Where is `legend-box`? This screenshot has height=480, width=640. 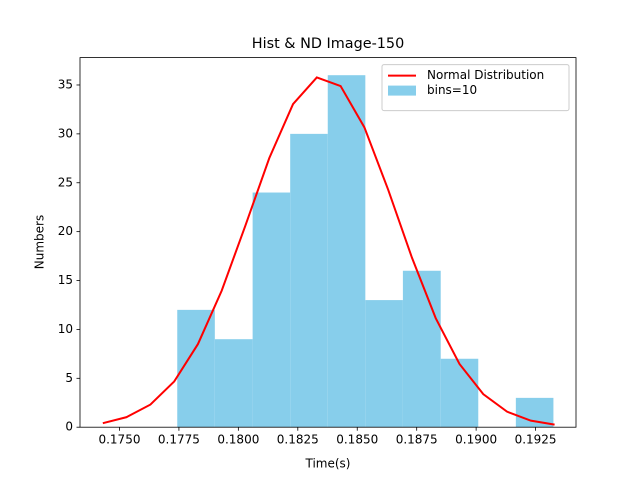 legend-box is located at coordinates (475, 88).